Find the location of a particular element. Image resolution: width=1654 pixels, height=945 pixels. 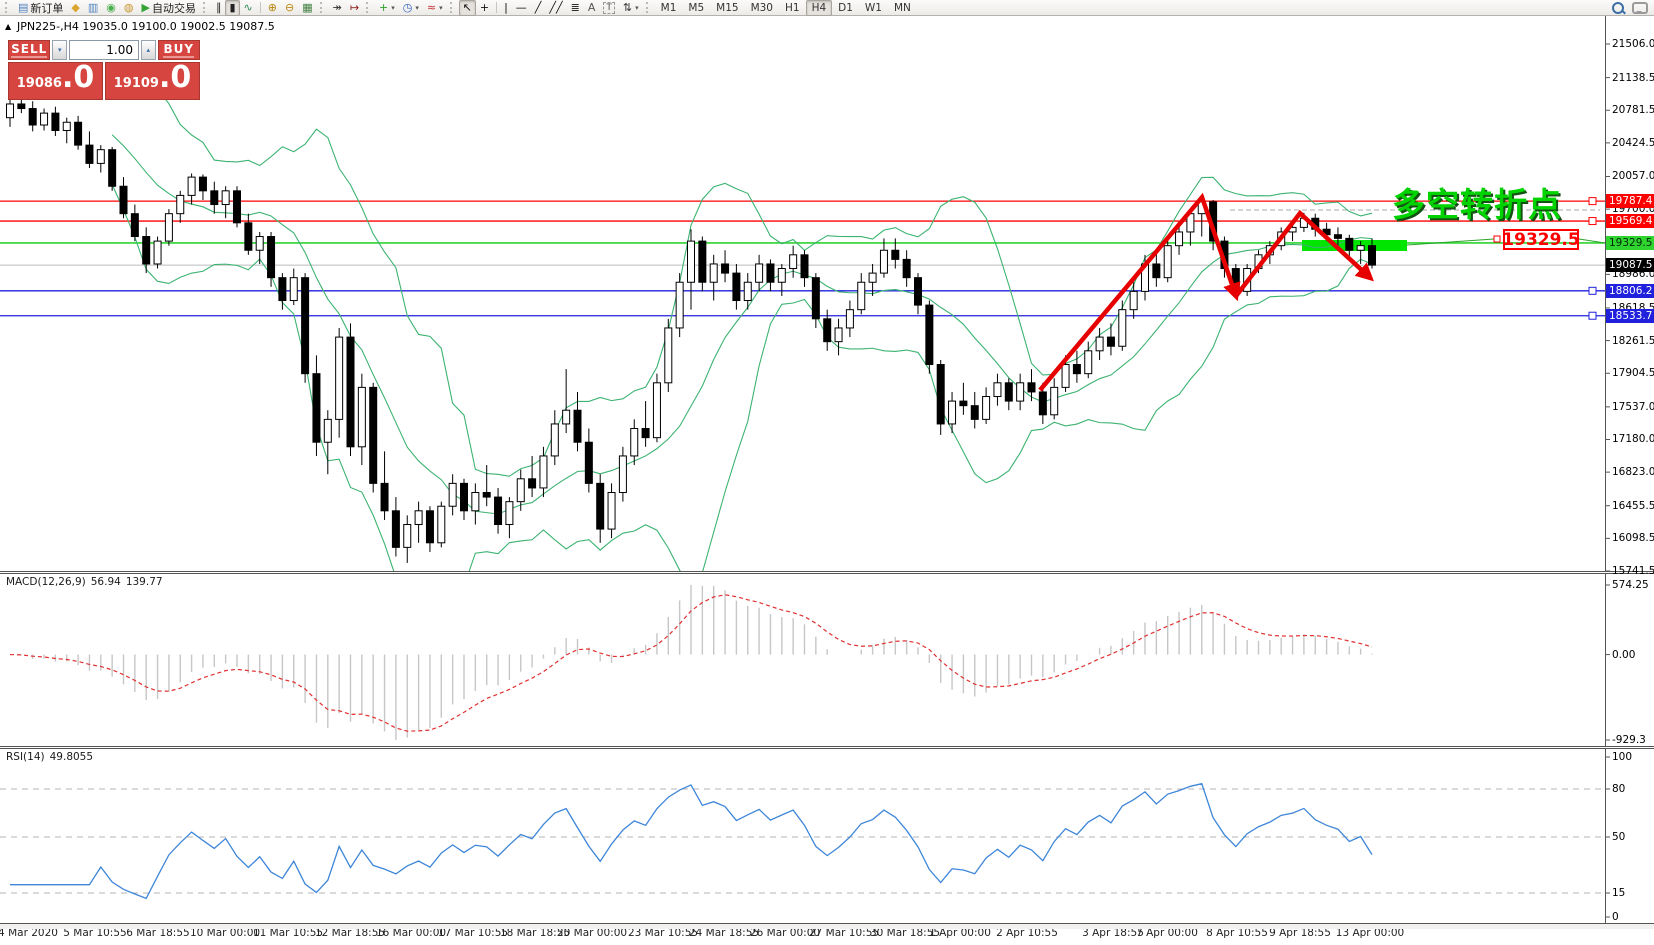

buy-price: 19109.0 is located at coordinates (152, 81).